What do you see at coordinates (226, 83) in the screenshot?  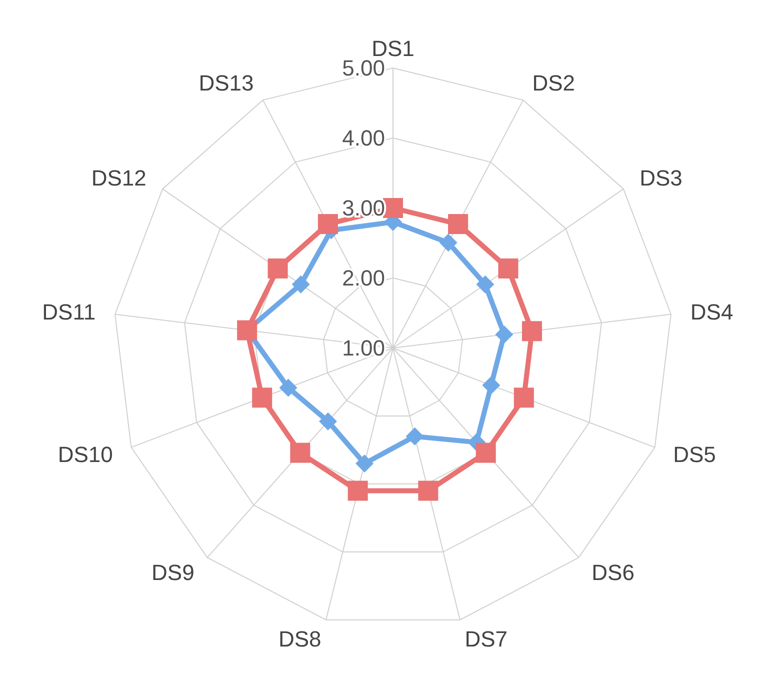 I see `spoke-label: DS13` at bounding box center [226, 83].